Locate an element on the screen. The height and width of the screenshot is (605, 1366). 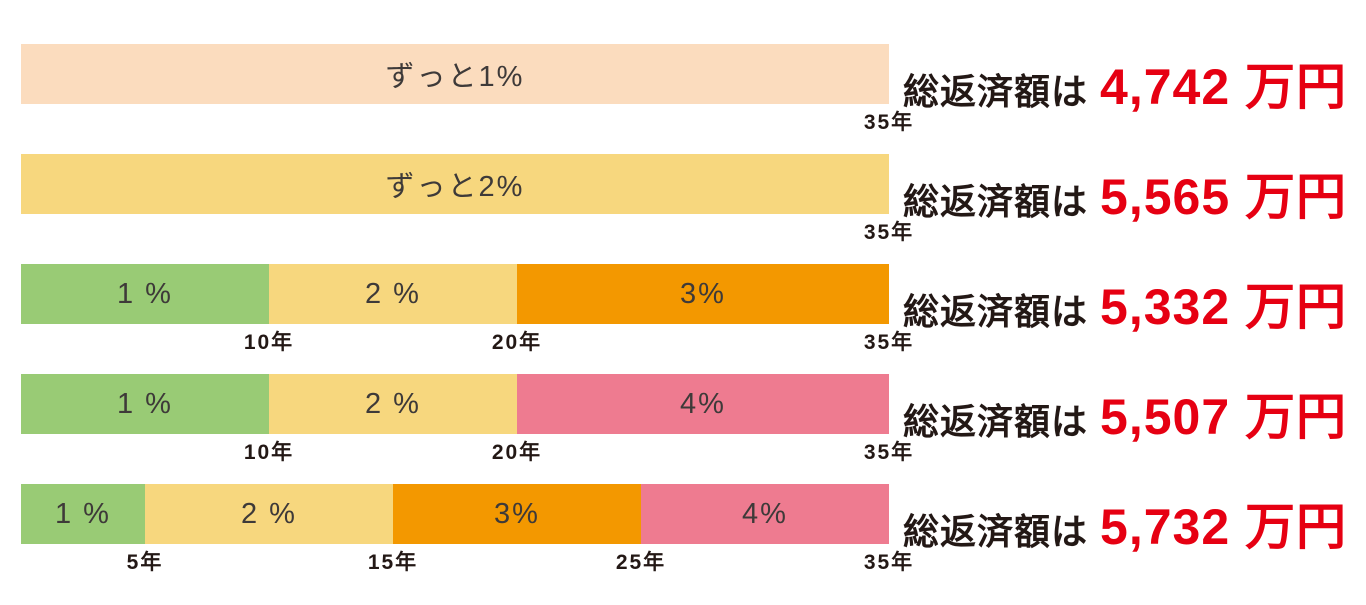
total-repayment: 総返済額は 5,507 万円 is located at coordinates (1125, 413).